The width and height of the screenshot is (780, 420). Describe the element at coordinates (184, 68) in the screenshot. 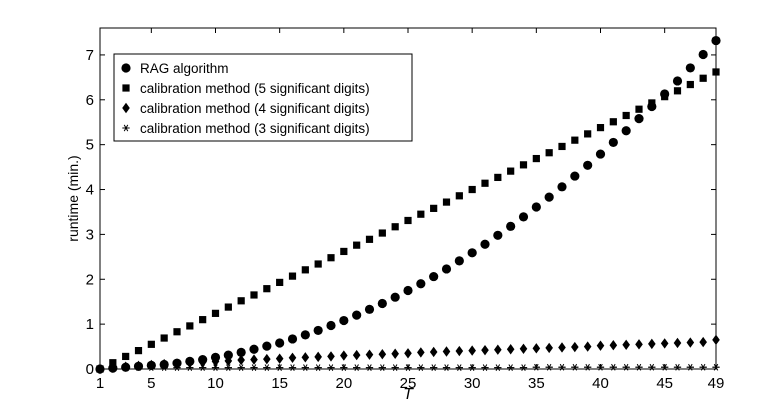

I see `legend-label: RAG algorithm` at that location.